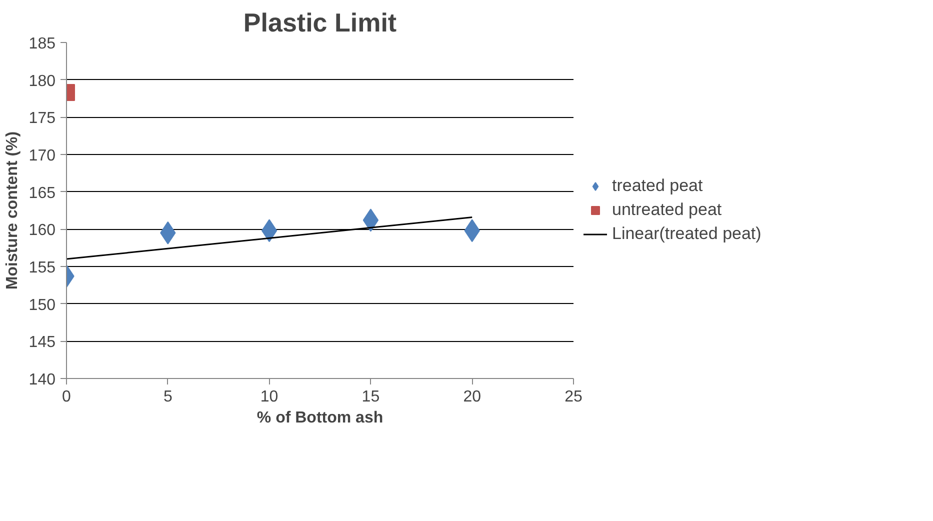 The height and width of the screenshot is (521, 933). What do you see at coordinates (667, 210) in the screenshot?
I see `legend-label: untreated peat` at bounding box center [667, 210].